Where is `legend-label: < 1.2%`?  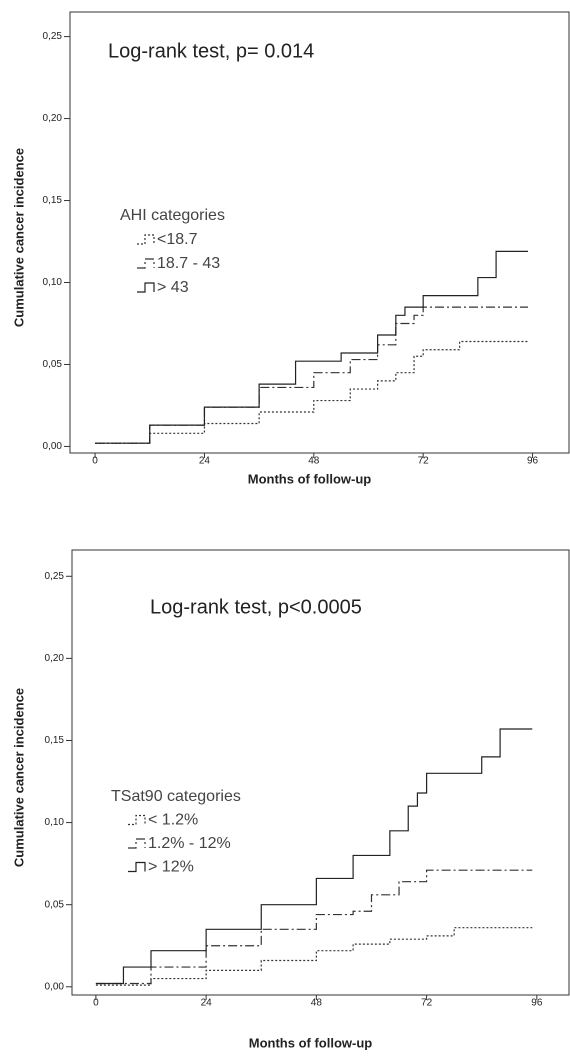 legend-label: < 1.2% is located at coordinates (173, 820).